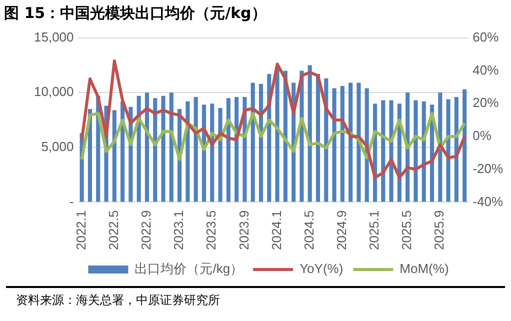 The height and width of the screenshot is (321, 511). Describe the element at coordinates (486, 36) in the screenshot. I see `y2-tick-label: 60%` at that location.